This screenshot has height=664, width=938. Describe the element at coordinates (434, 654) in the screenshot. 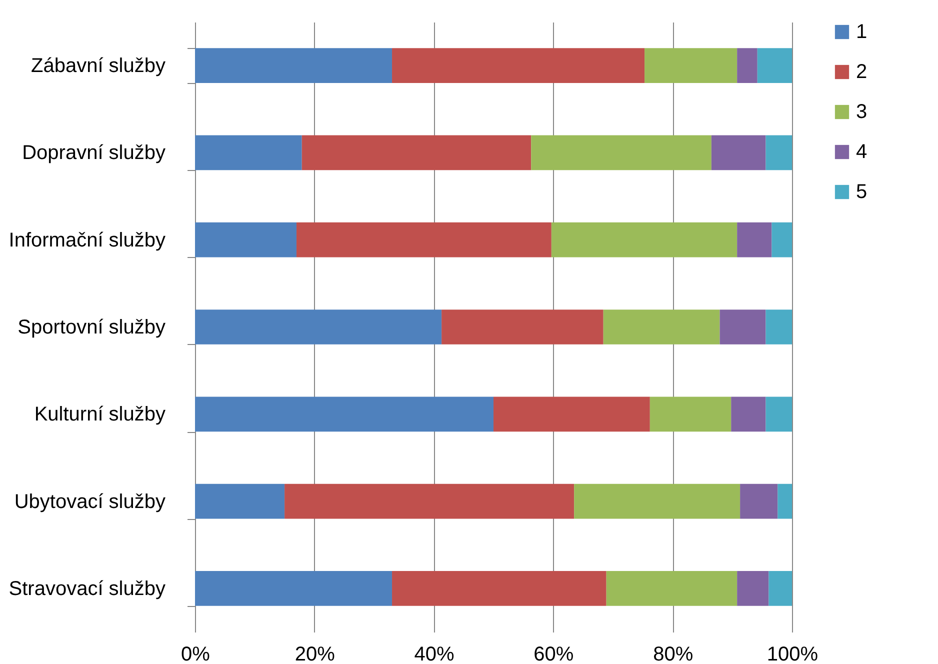

I see `x-tick-label: 40%` at that location.